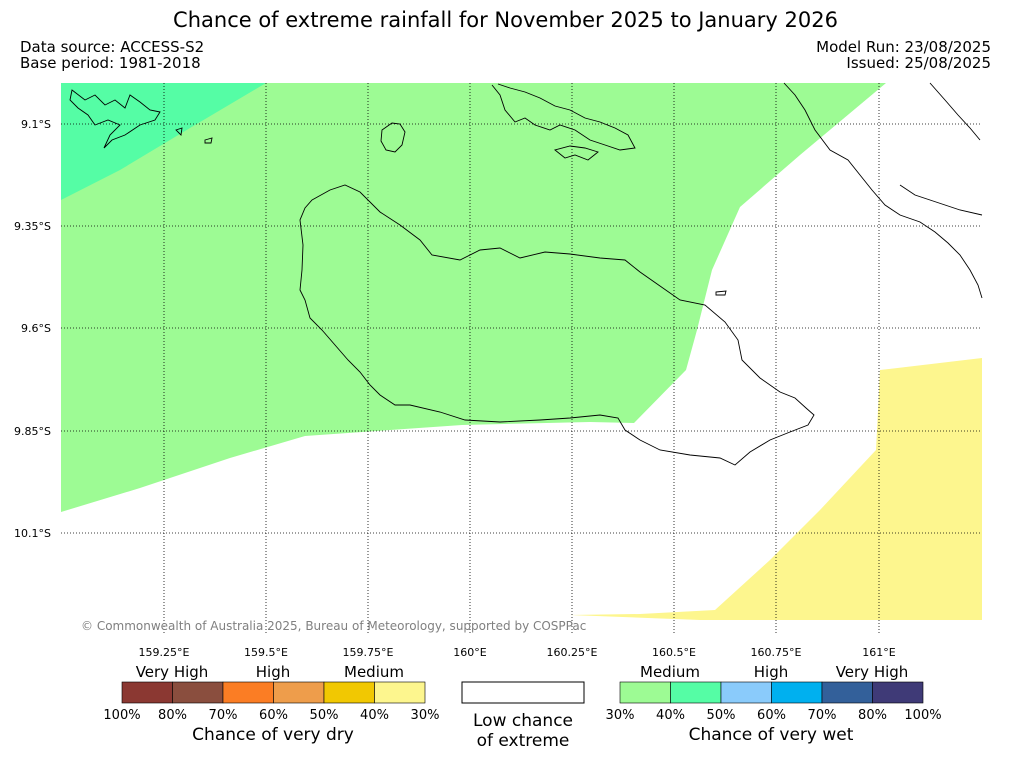  I want to click on meta-right: Model Run: 23/08/2025 Issued: 25/08/2025, so click(903, 55).